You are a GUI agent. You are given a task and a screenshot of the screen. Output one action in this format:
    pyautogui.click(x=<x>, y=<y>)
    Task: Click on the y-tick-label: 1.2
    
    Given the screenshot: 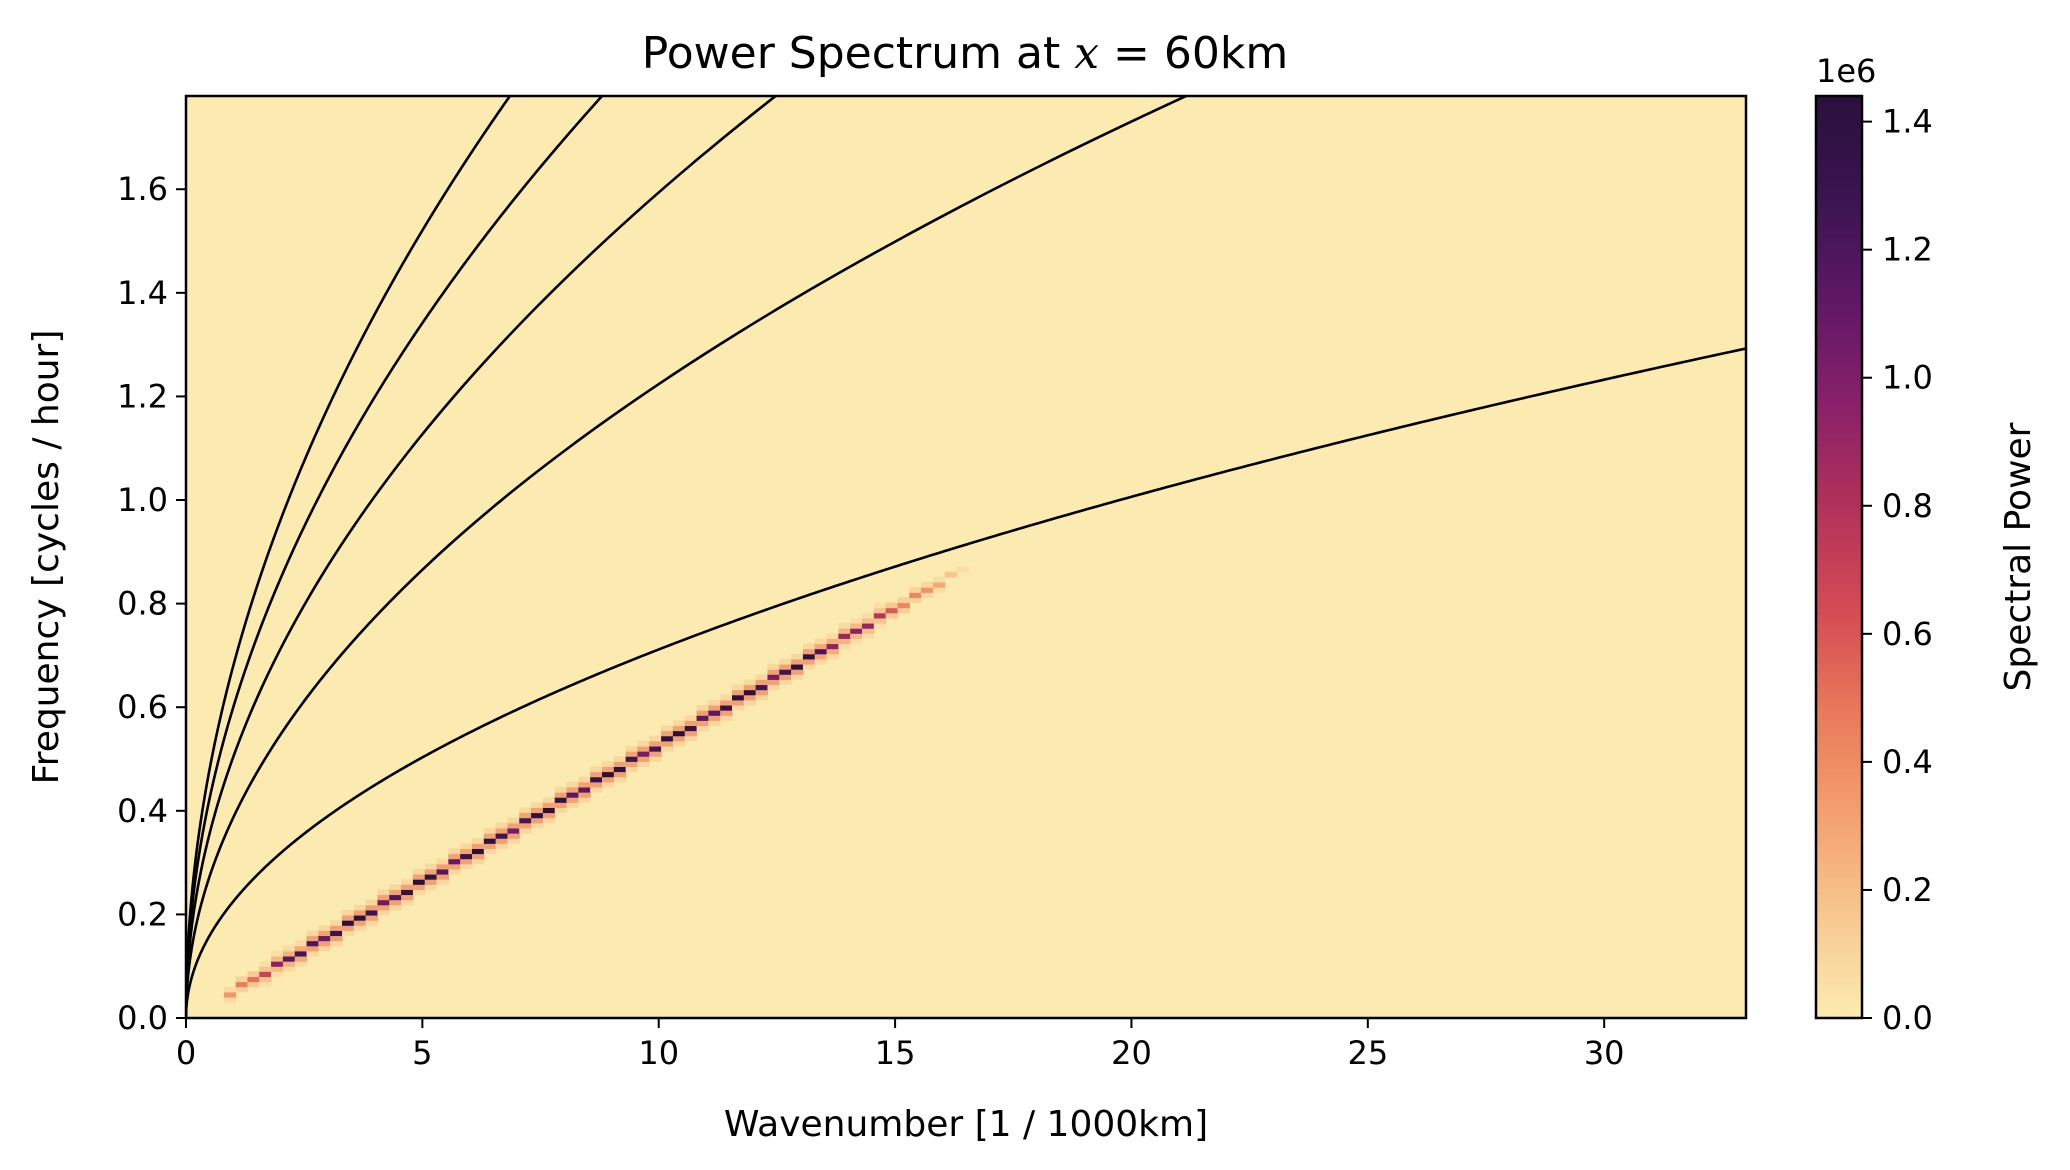 What is the action you would take?
    pyautogui.click(x=142, y=396)
    